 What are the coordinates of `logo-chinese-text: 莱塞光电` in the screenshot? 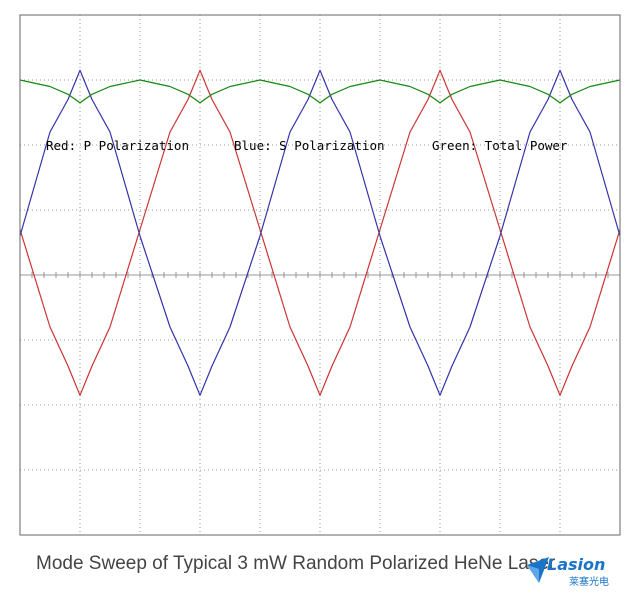 It's located at (589, 582).